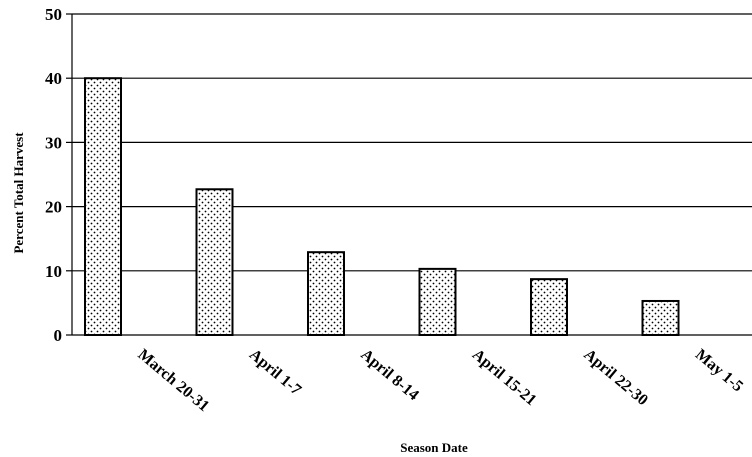 The width and height of the screenshot is (752, 457). Describe the element at coordinates (18, 193) in the screenshot. I see `y-axis-label: Percent Total Harvest` at that location.